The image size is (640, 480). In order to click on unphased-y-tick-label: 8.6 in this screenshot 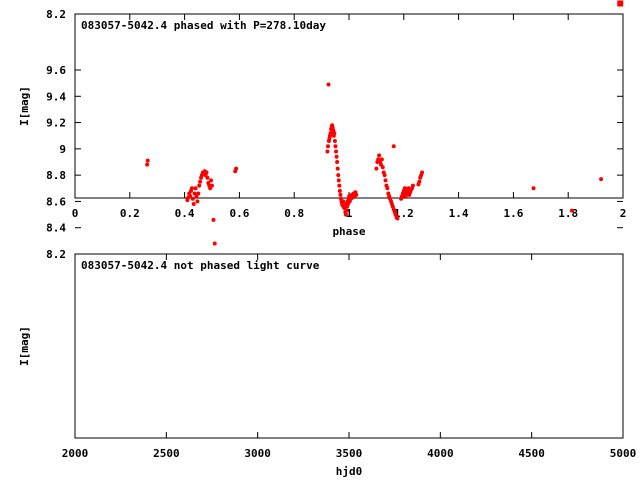, I will do `click(56, 201)`.